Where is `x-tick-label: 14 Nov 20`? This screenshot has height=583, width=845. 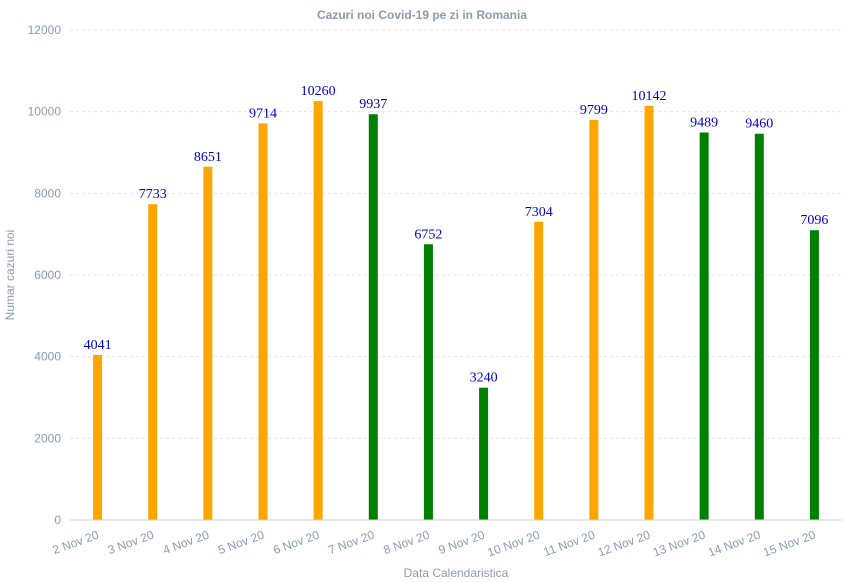
x-tick-label: 14 Nov 20 is located at coordinates (734, 544).